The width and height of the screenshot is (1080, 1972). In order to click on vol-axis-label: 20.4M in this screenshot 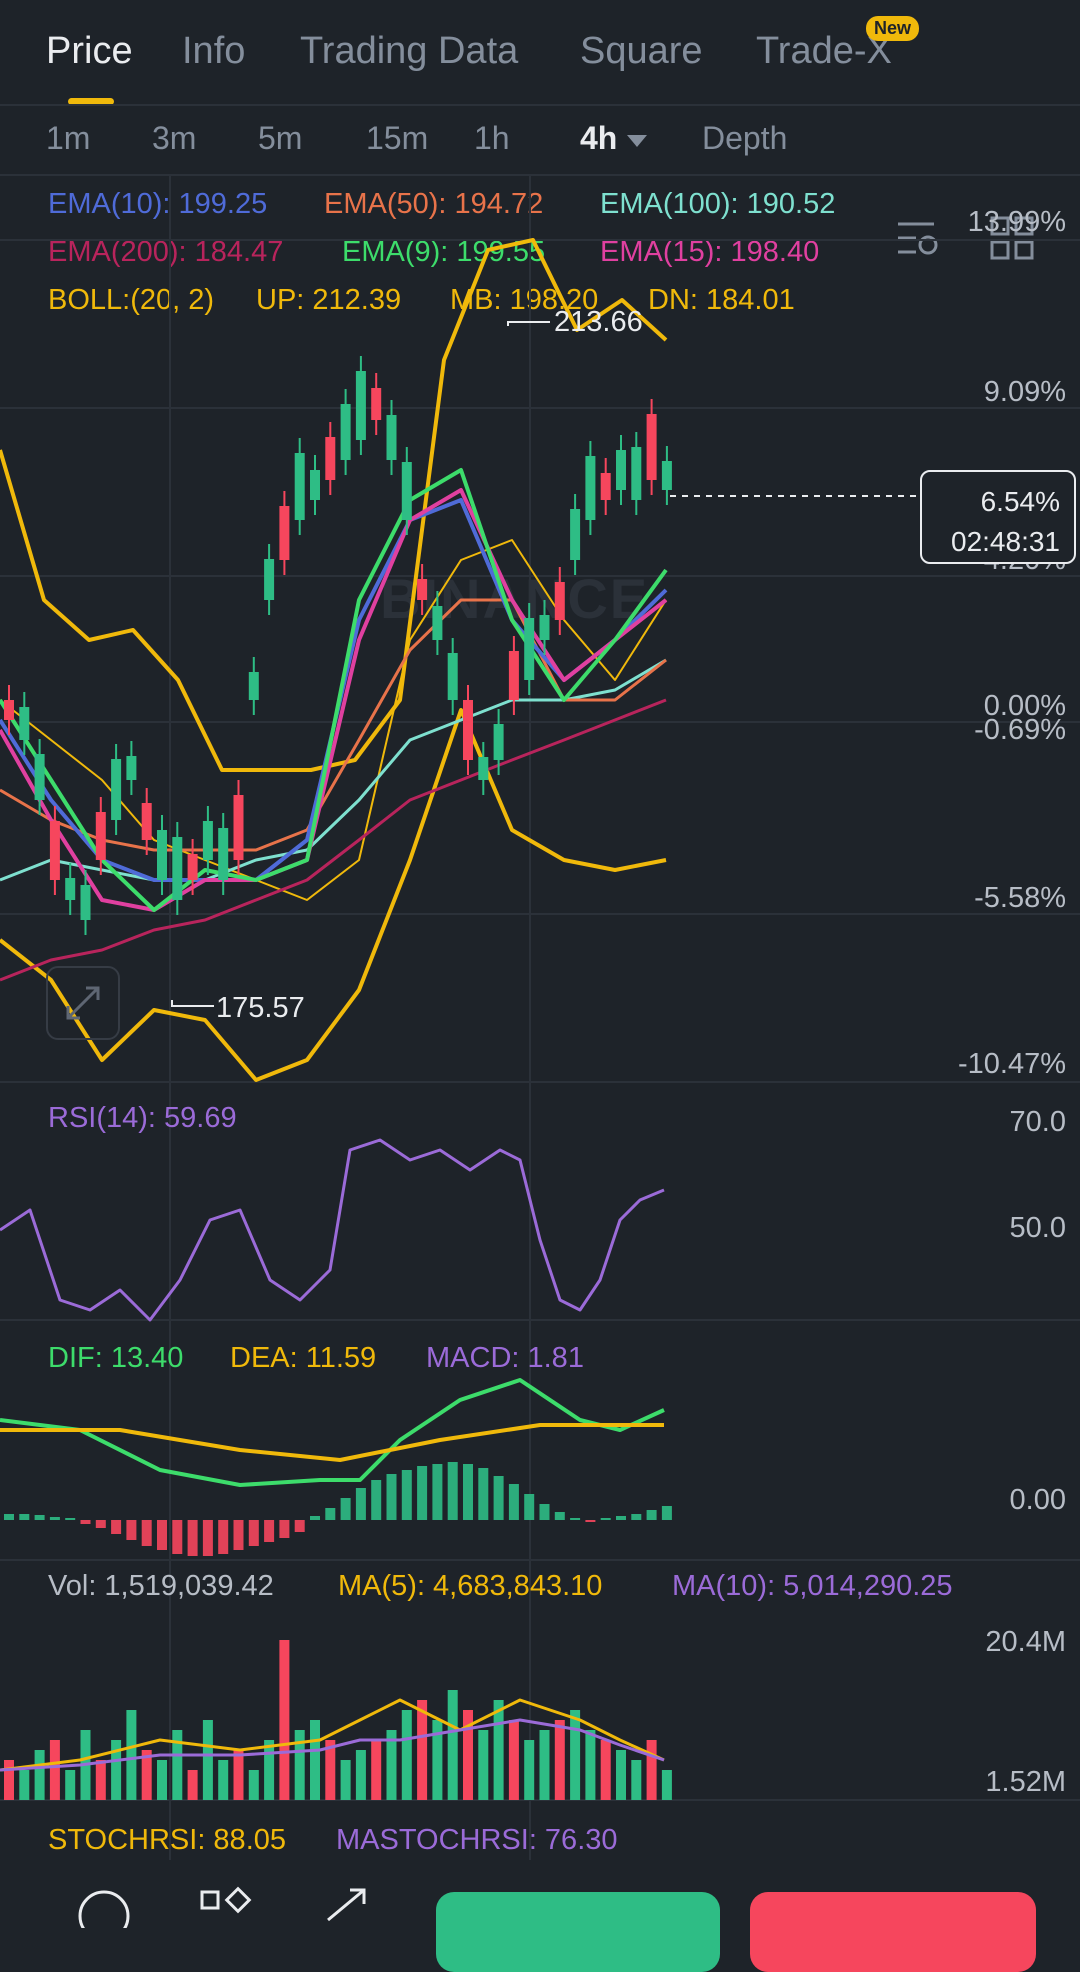, I will do `click(1025, 1642)`.